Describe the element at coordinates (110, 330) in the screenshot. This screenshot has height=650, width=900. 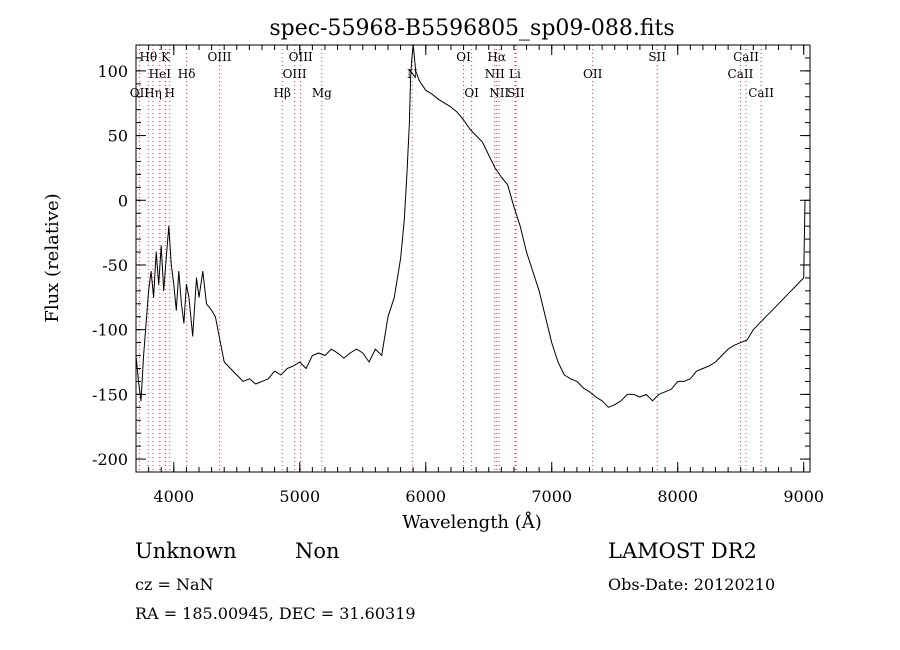
I see `y-tick-label: -100` at that location.